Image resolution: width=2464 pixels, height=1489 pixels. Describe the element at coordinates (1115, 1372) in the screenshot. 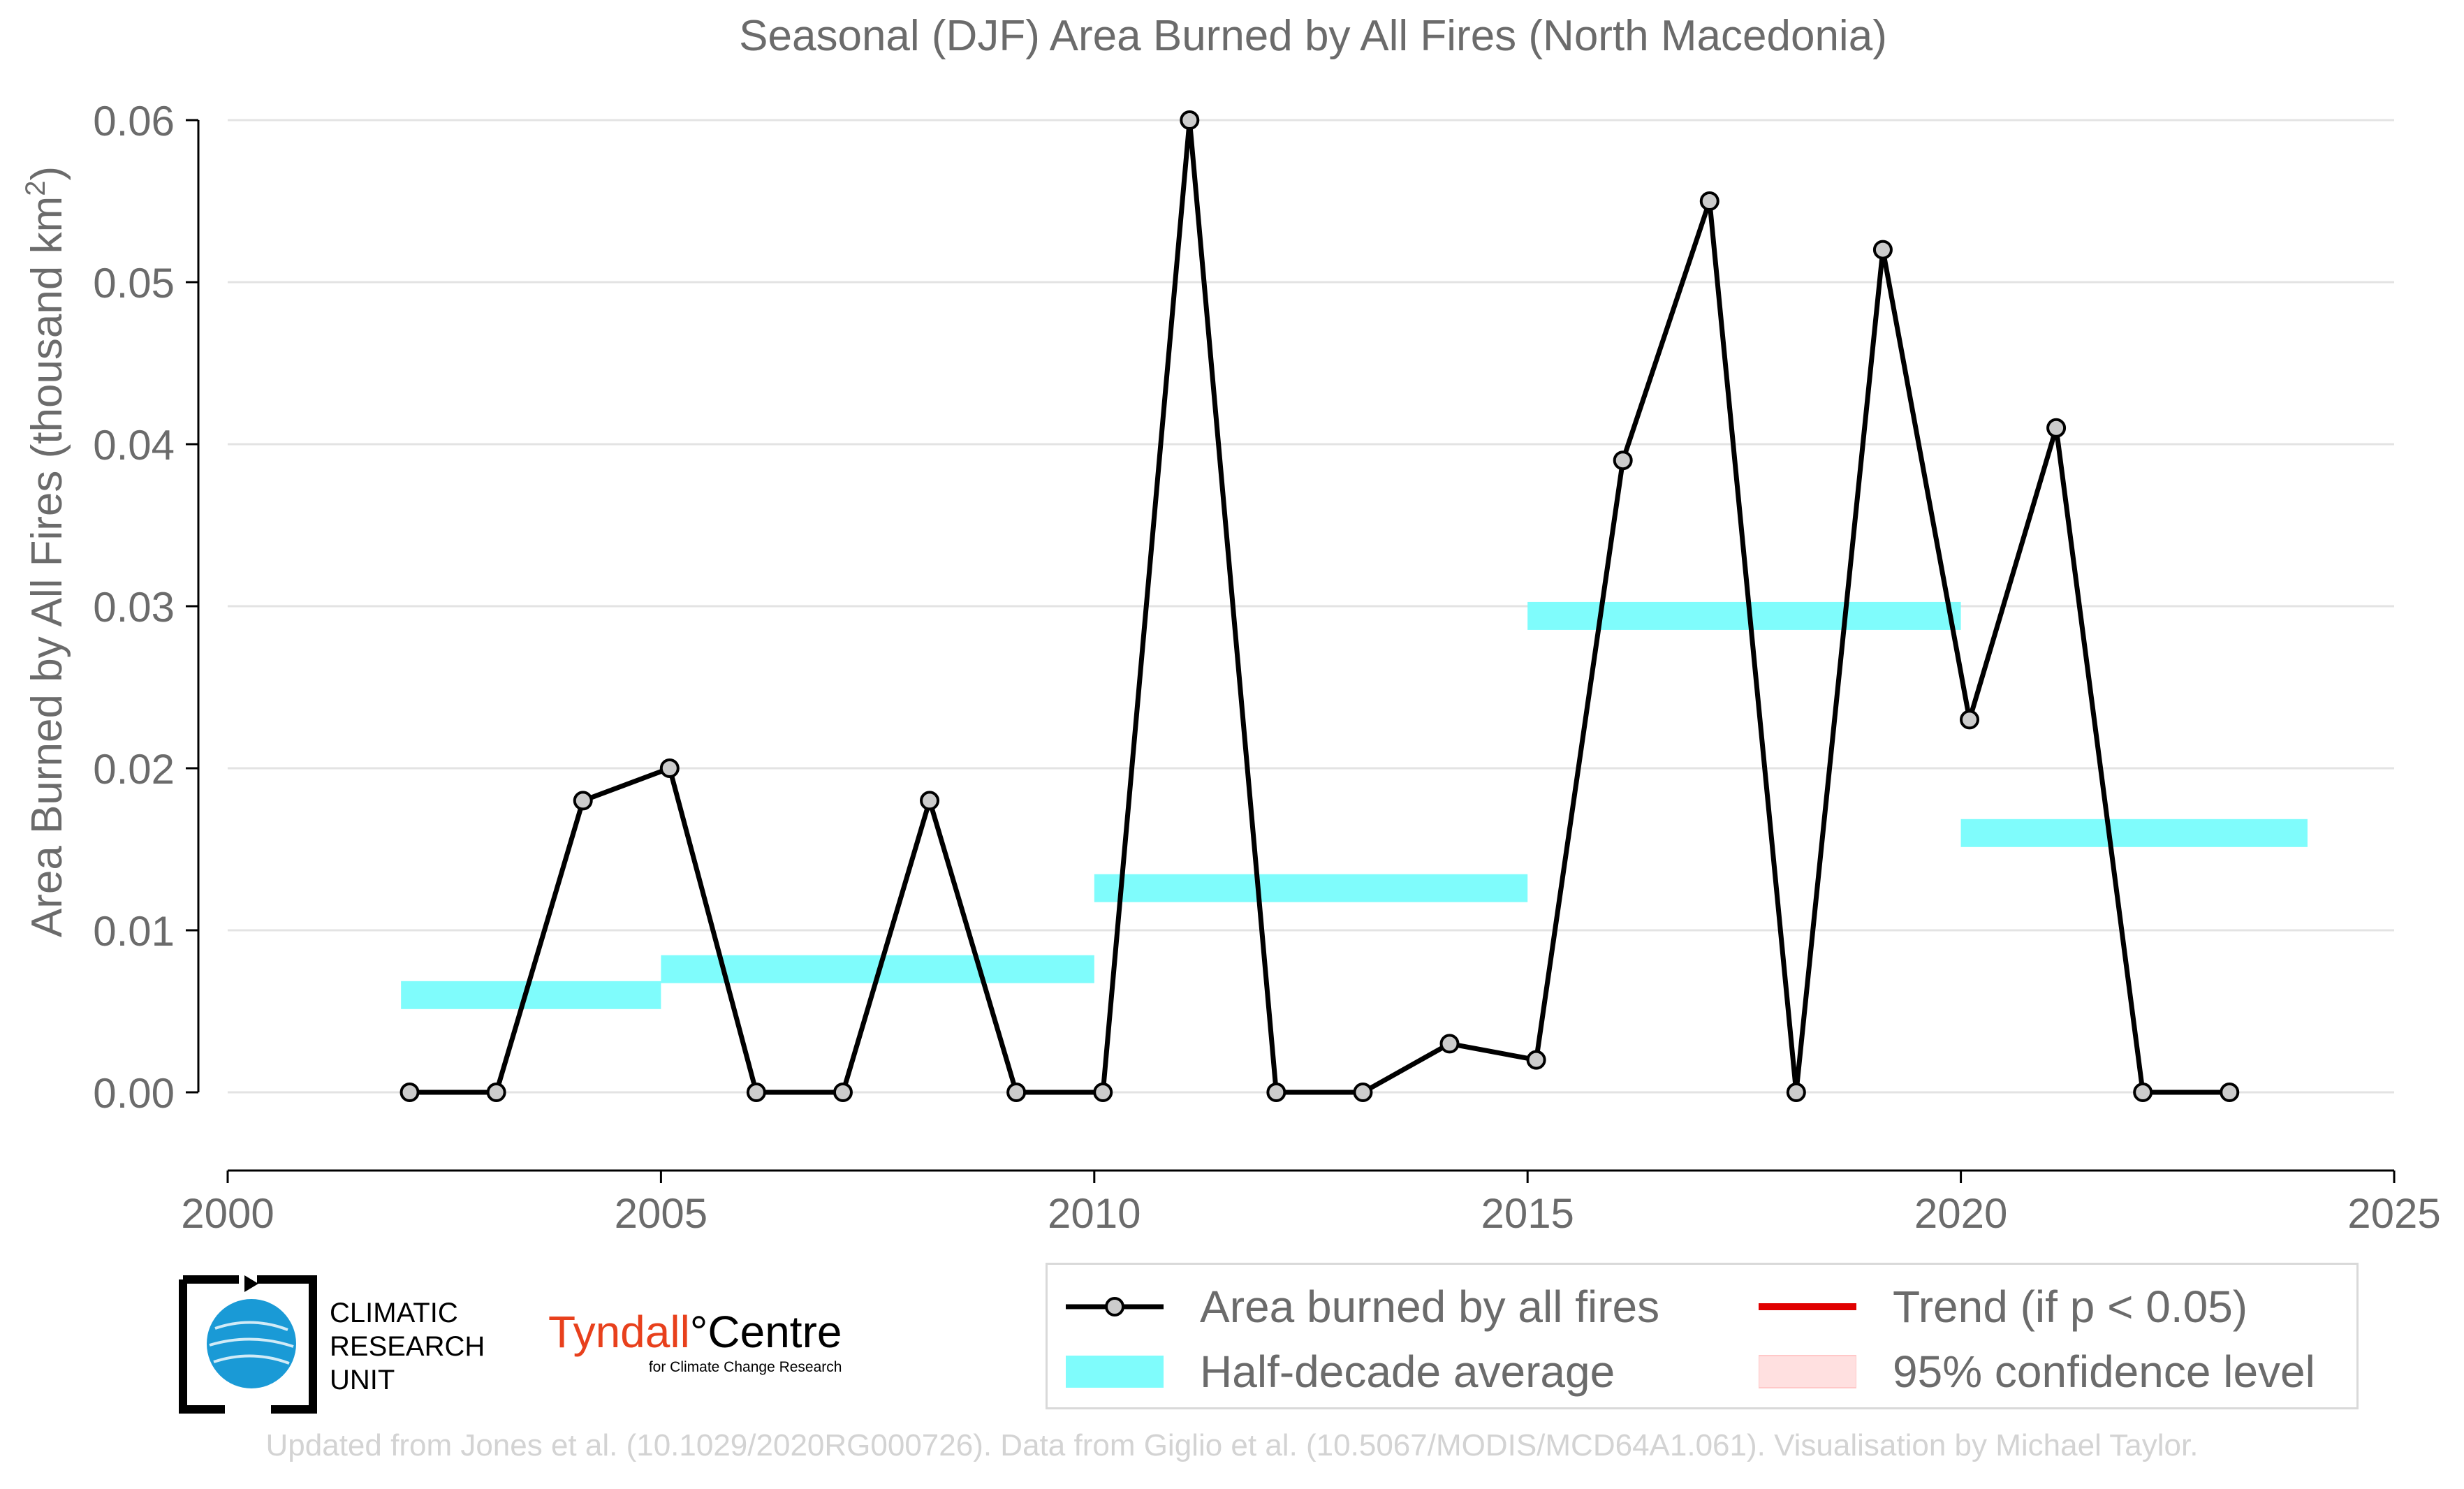

I see `legend-half-decade-band-icon` at that location.